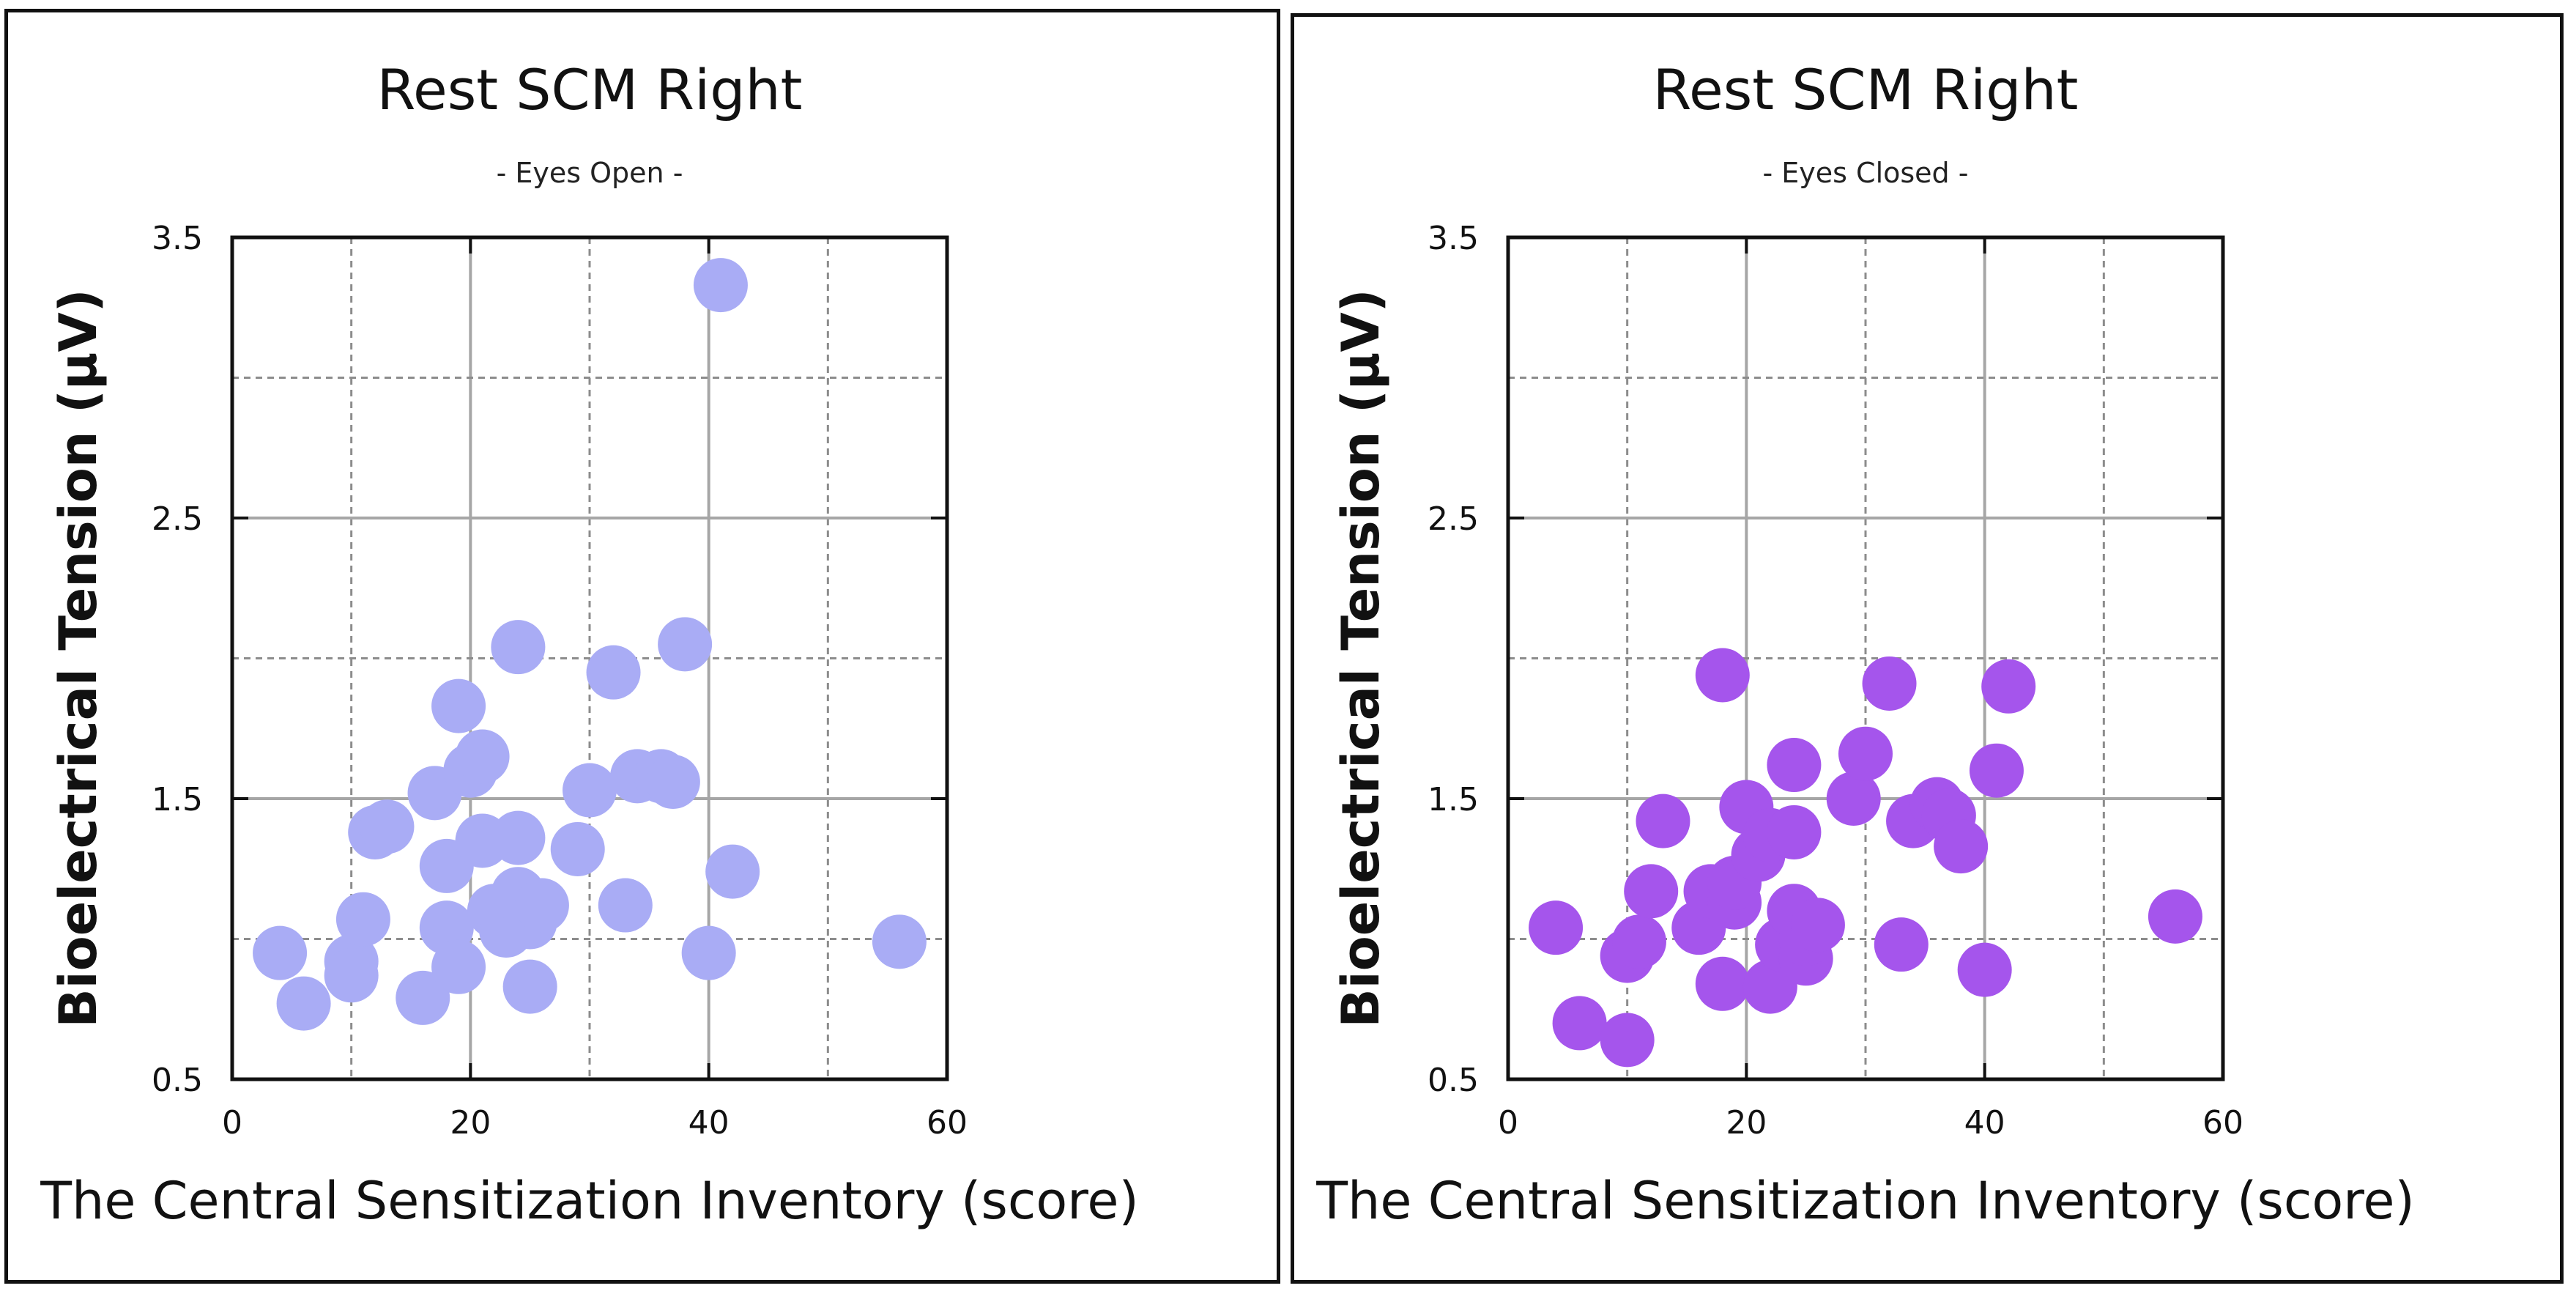 The height and width of the screenshot is (1302, 2576). I want to click on chart-subtitle: - Eyes Closed -, so click(1866, 173).